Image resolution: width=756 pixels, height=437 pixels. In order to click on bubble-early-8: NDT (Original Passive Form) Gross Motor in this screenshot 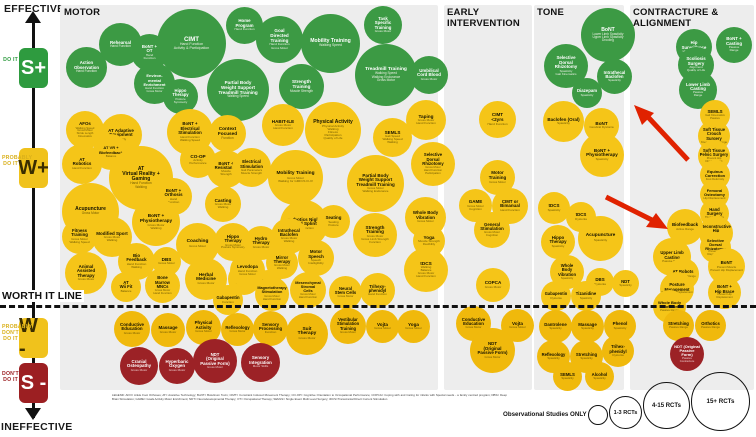, I will do `click(492, 350)`.